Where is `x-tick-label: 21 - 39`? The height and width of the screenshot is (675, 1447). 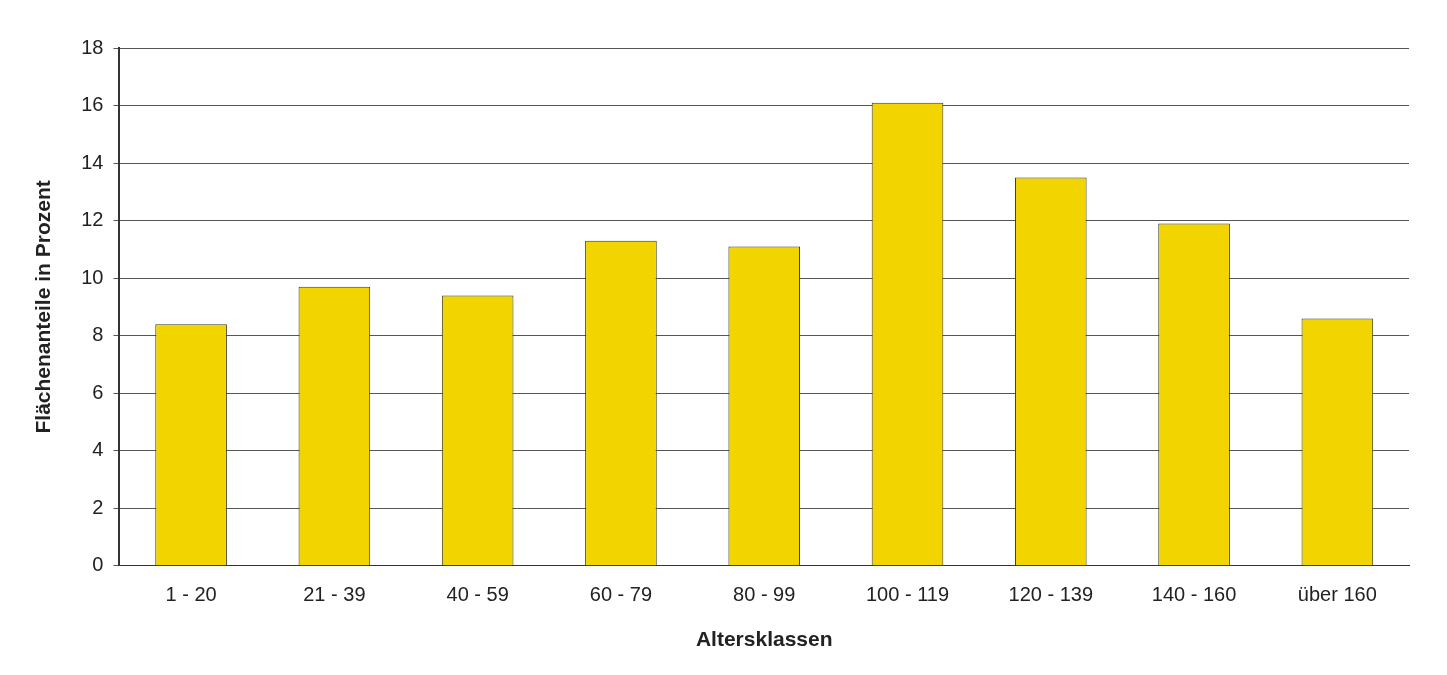
x-tick-label: 21 - 39 is located at coordinates (334, 594).